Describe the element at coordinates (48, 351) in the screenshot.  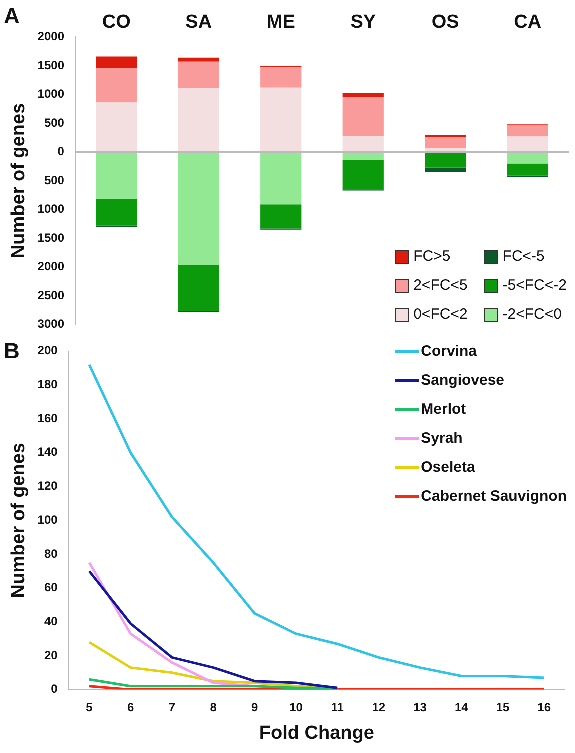
I see `y-tick-label: 200` at that location.